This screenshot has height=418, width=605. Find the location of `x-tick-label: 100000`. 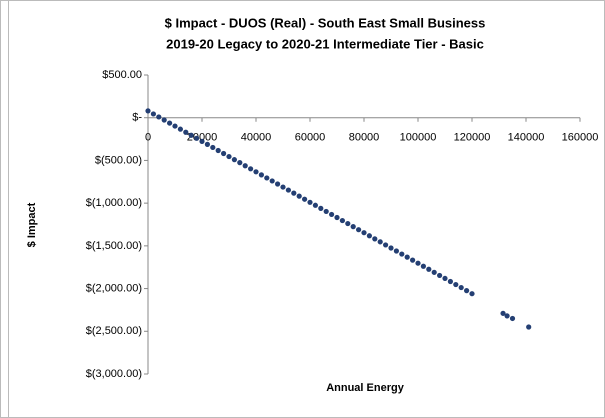

x-tick-label: 100000 is located at coordinates (418, 138).